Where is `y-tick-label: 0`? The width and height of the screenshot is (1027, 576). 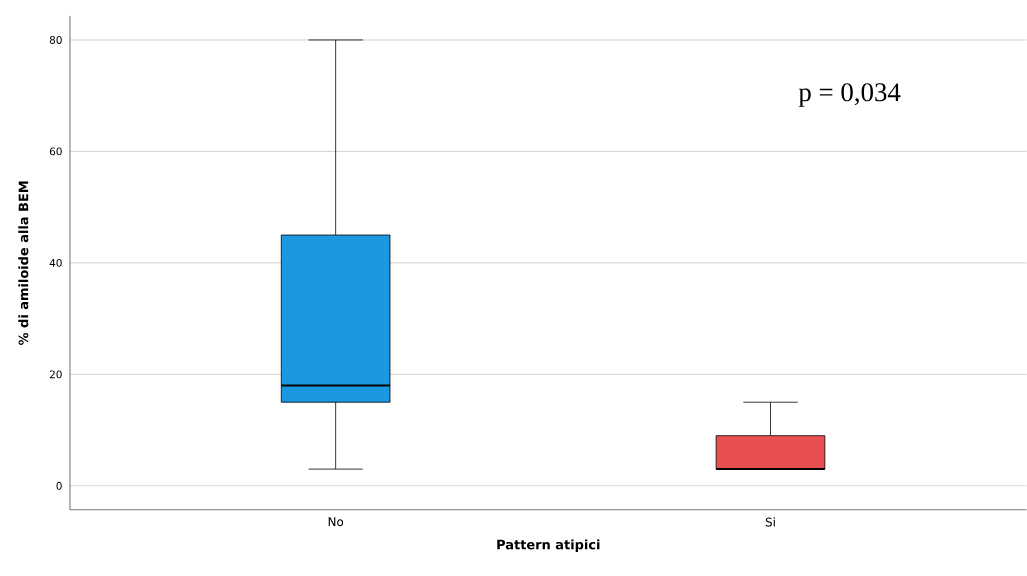 y-tick-label: 0 is located at coordinates (59, 485).